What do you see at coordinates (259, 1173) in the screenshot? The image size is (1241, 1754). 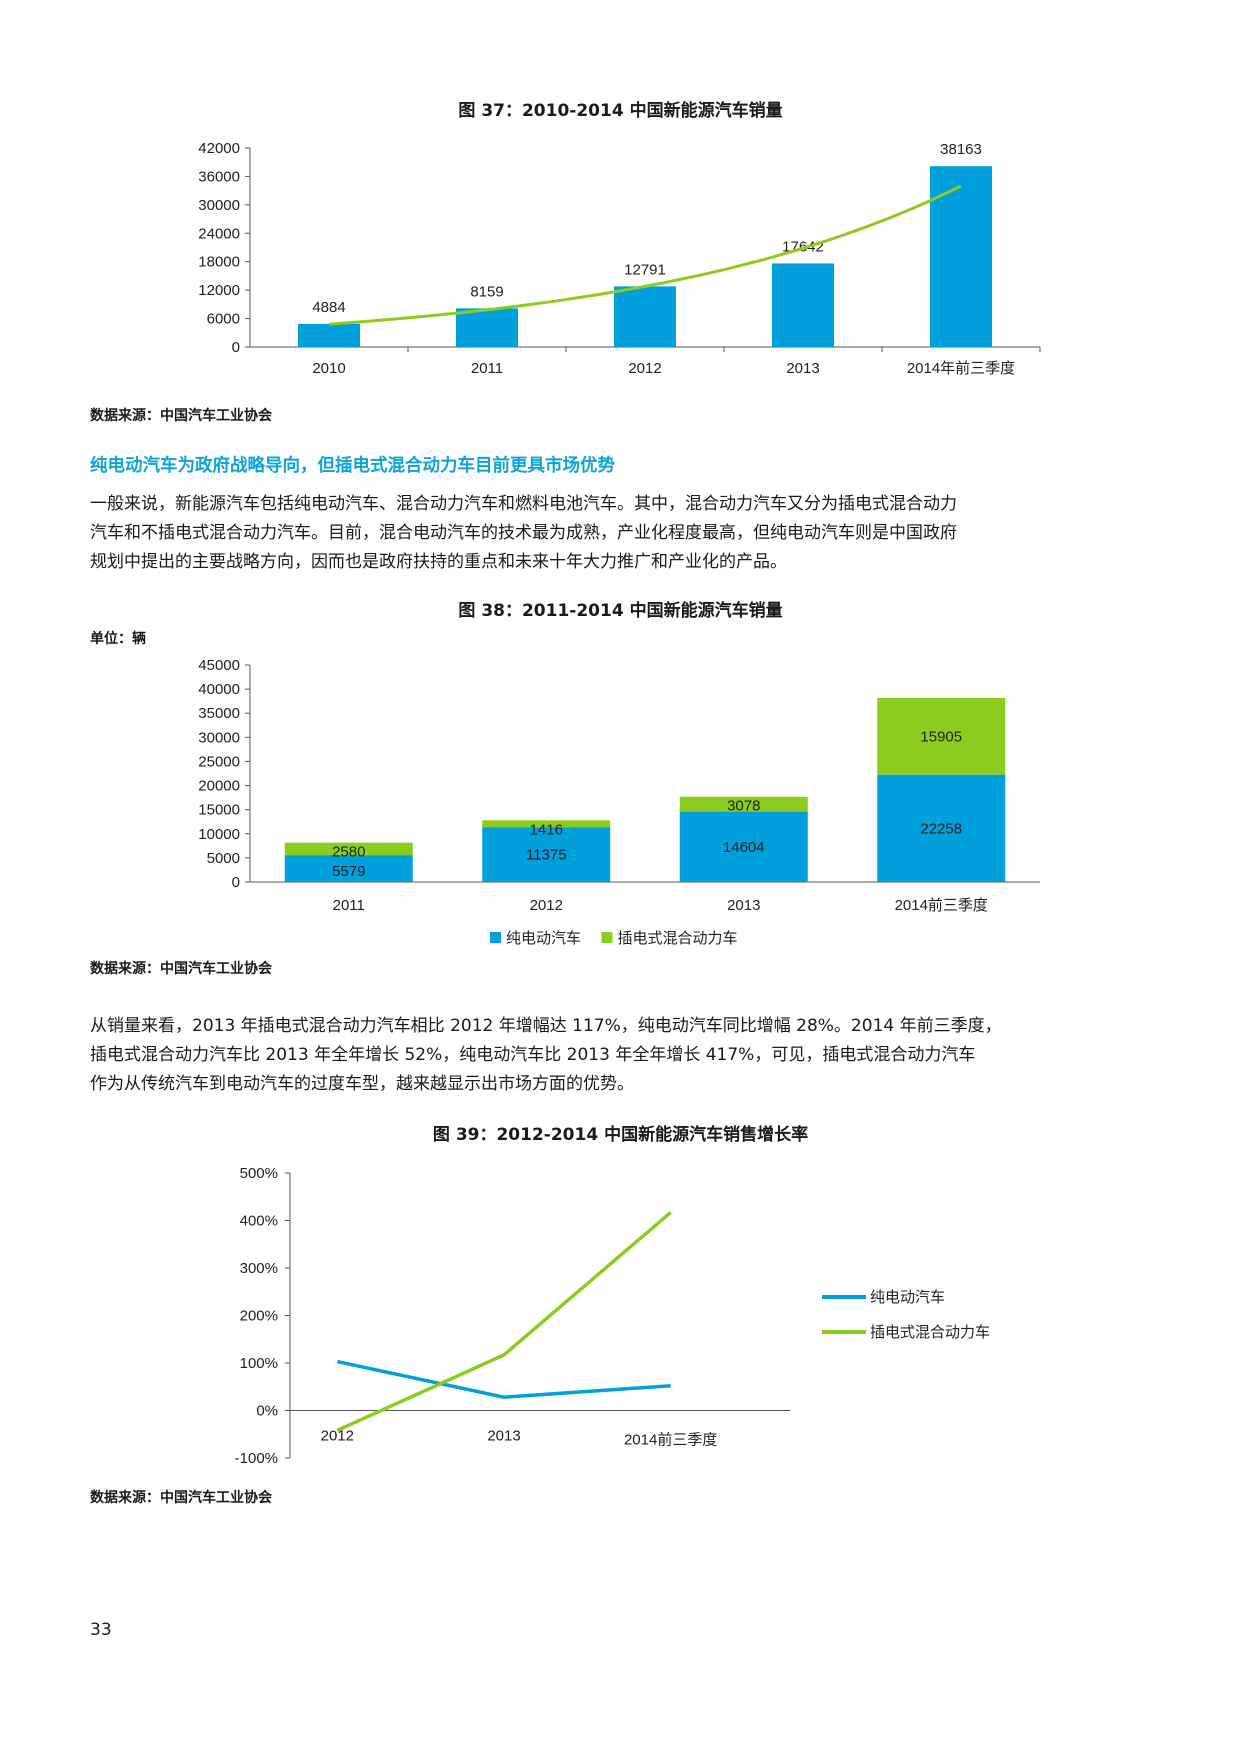 I see `y-tick-label: 500%` at bounding box center [259, 1173].